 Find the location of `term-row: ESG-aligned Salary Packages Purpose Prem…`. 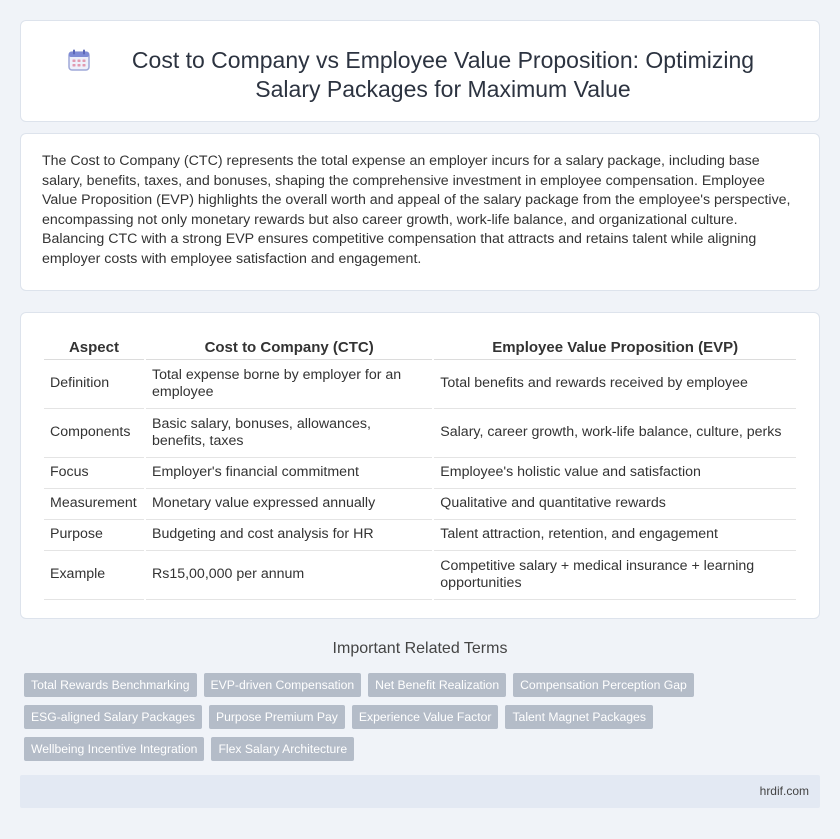

term-row: ESG-aligned Salary Packages Purpose Prem… is located at coordinates (419, 717).